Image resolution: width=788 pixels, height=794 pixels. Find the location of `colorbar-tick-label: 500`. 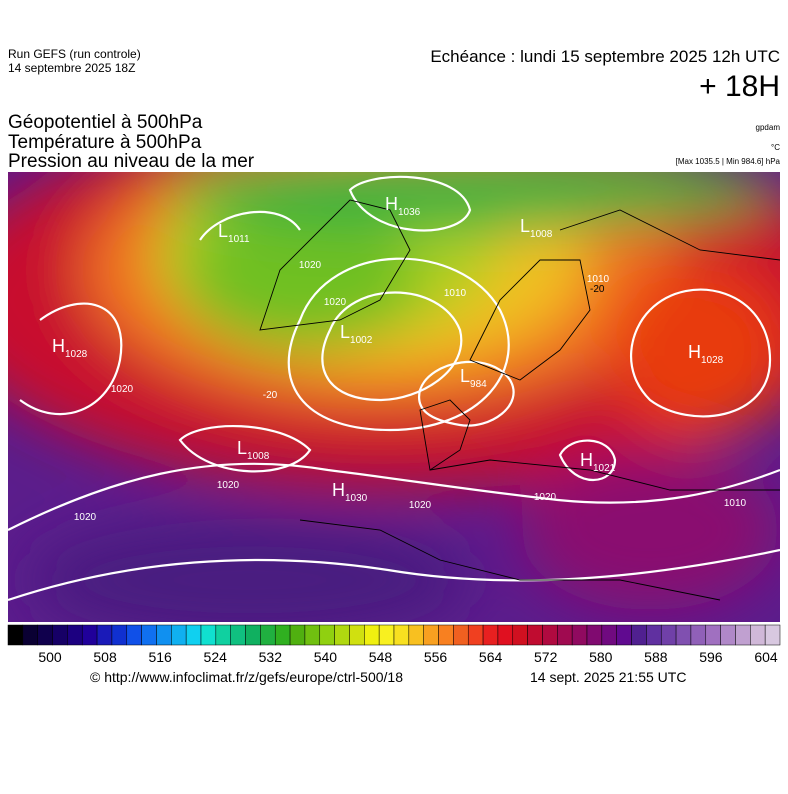

colorbar-tick-label: 500 is located at coordinates (50, 657).